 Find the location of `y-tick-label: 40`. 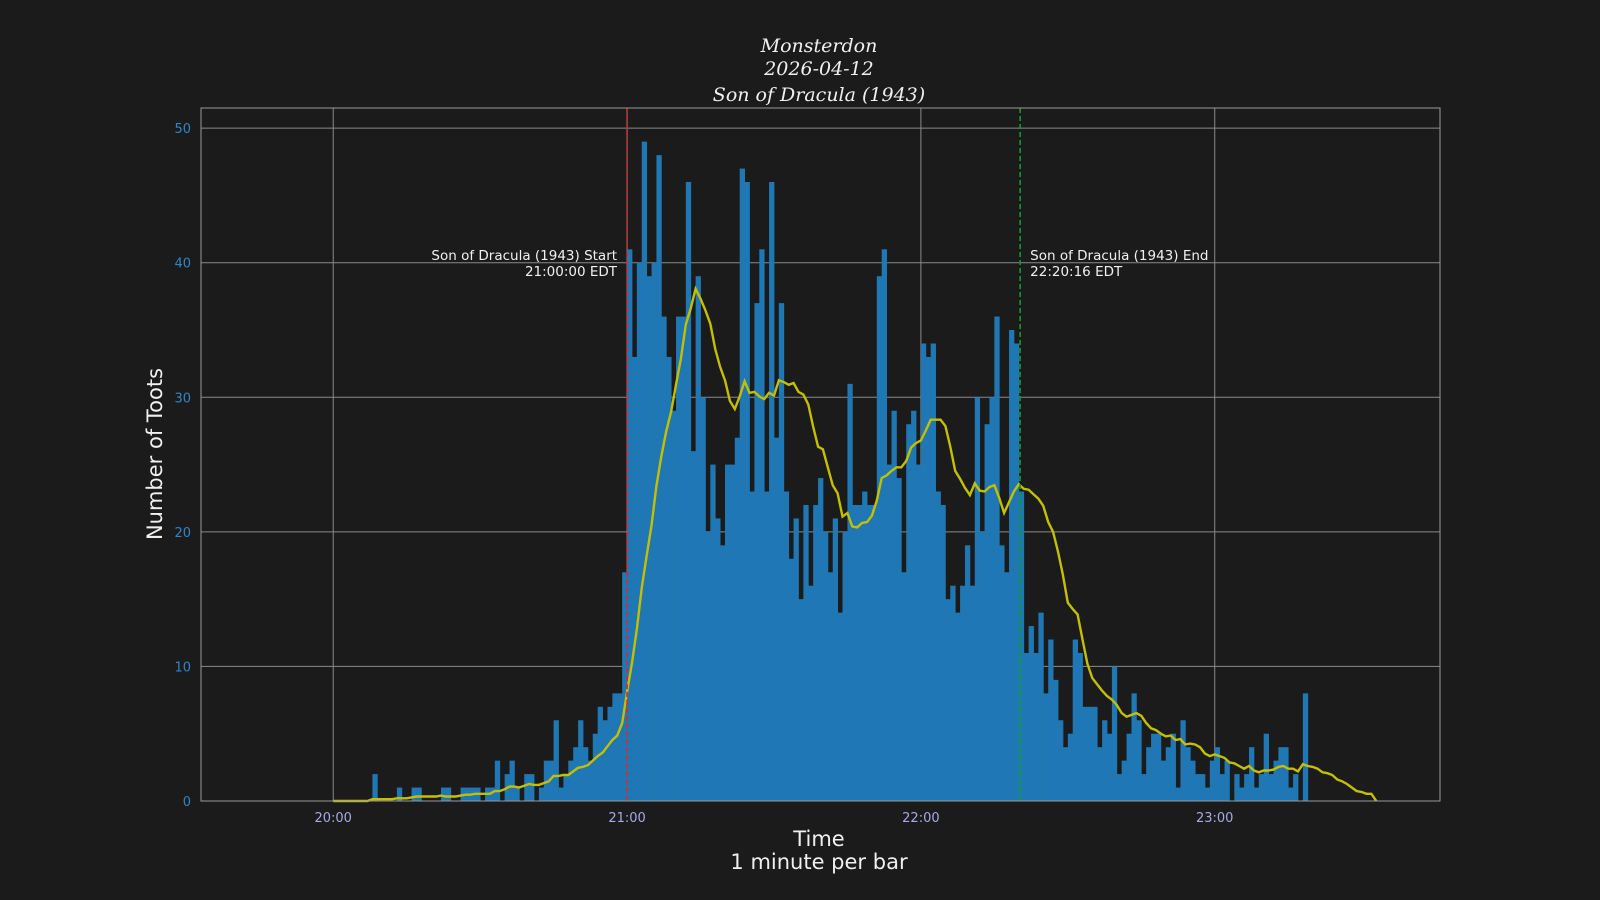

y-tick-label: 40 is located at coordinates (182, 264).